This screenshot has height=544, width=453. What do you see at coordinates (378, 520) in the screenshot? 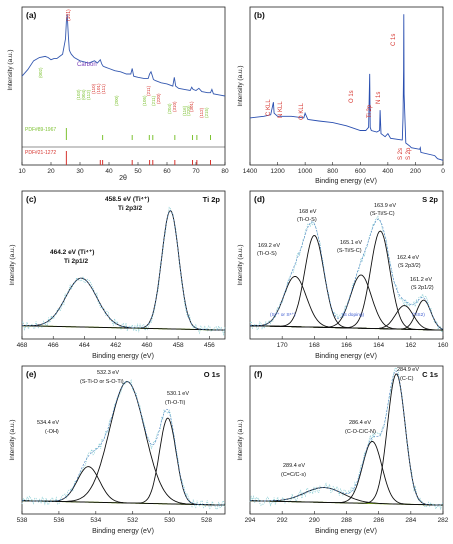
I see `f-xtick-label-4: 286` at bounding box center [378, 520].